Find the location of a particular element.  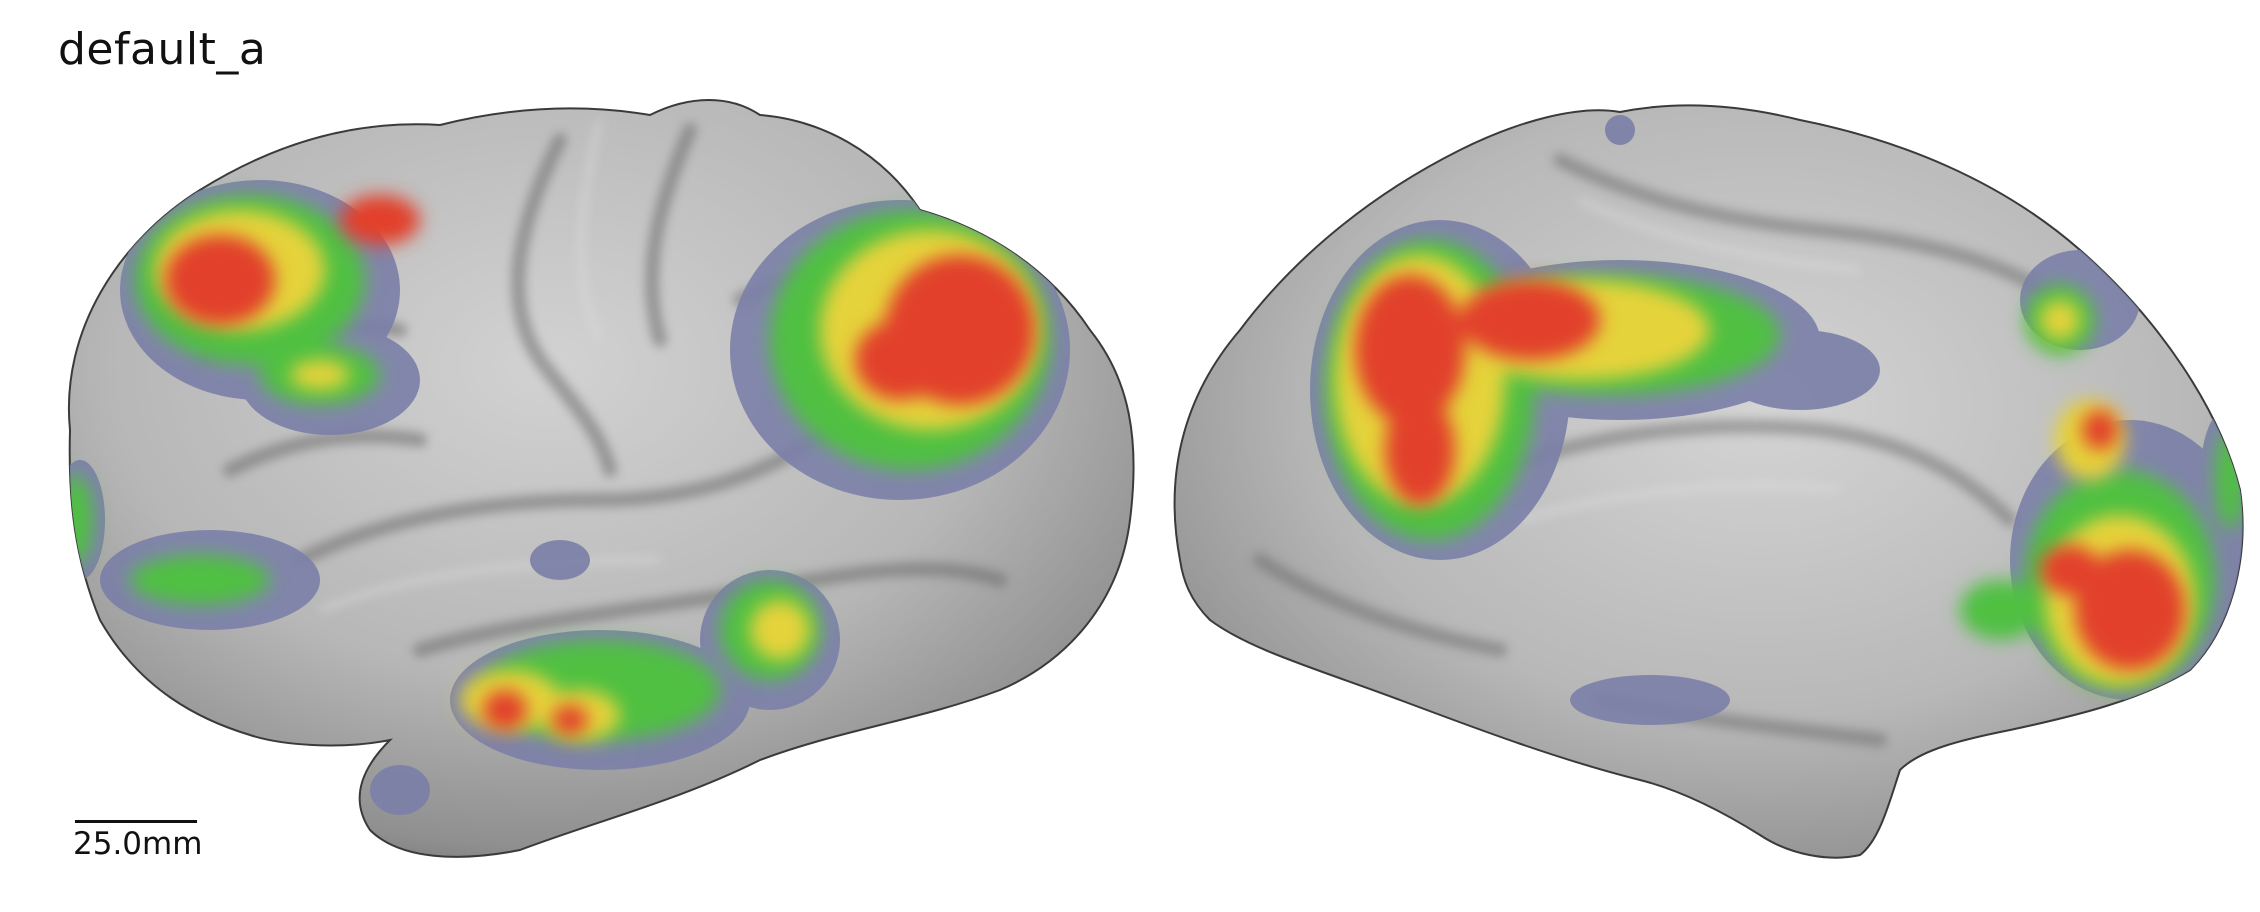

figure-title: default_a is located at coordinates (162, 49).